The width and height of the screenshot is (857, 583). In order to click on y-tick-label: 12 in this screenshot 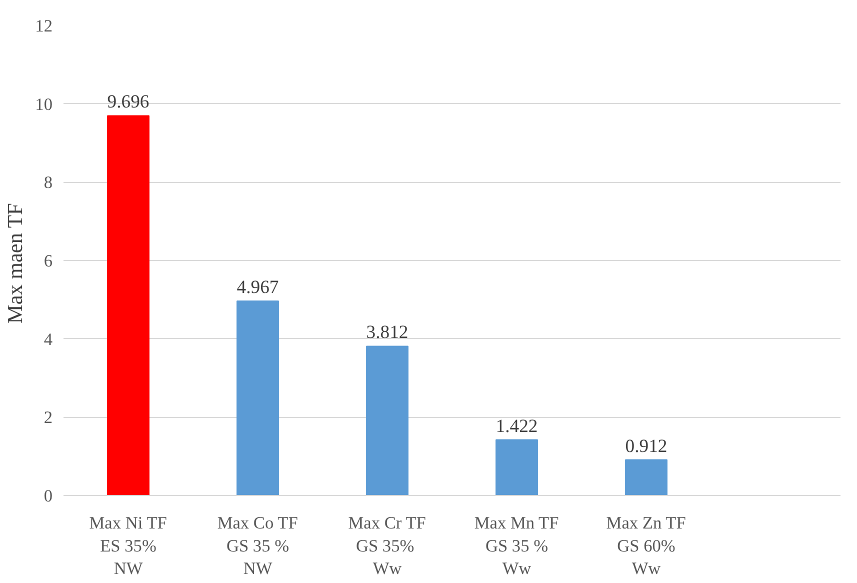, I will do `click(43, 26)`.